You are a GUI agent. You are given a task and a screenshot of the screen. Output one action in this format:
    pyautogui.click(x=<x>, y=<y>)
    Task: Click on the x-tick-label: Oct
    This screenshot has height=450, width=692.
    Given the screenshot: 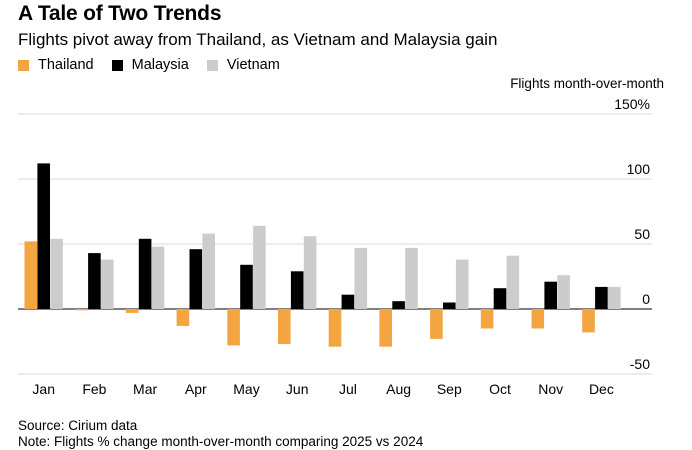 What is the action you would take?
    pyautogui.click(x=500, y=389)
    